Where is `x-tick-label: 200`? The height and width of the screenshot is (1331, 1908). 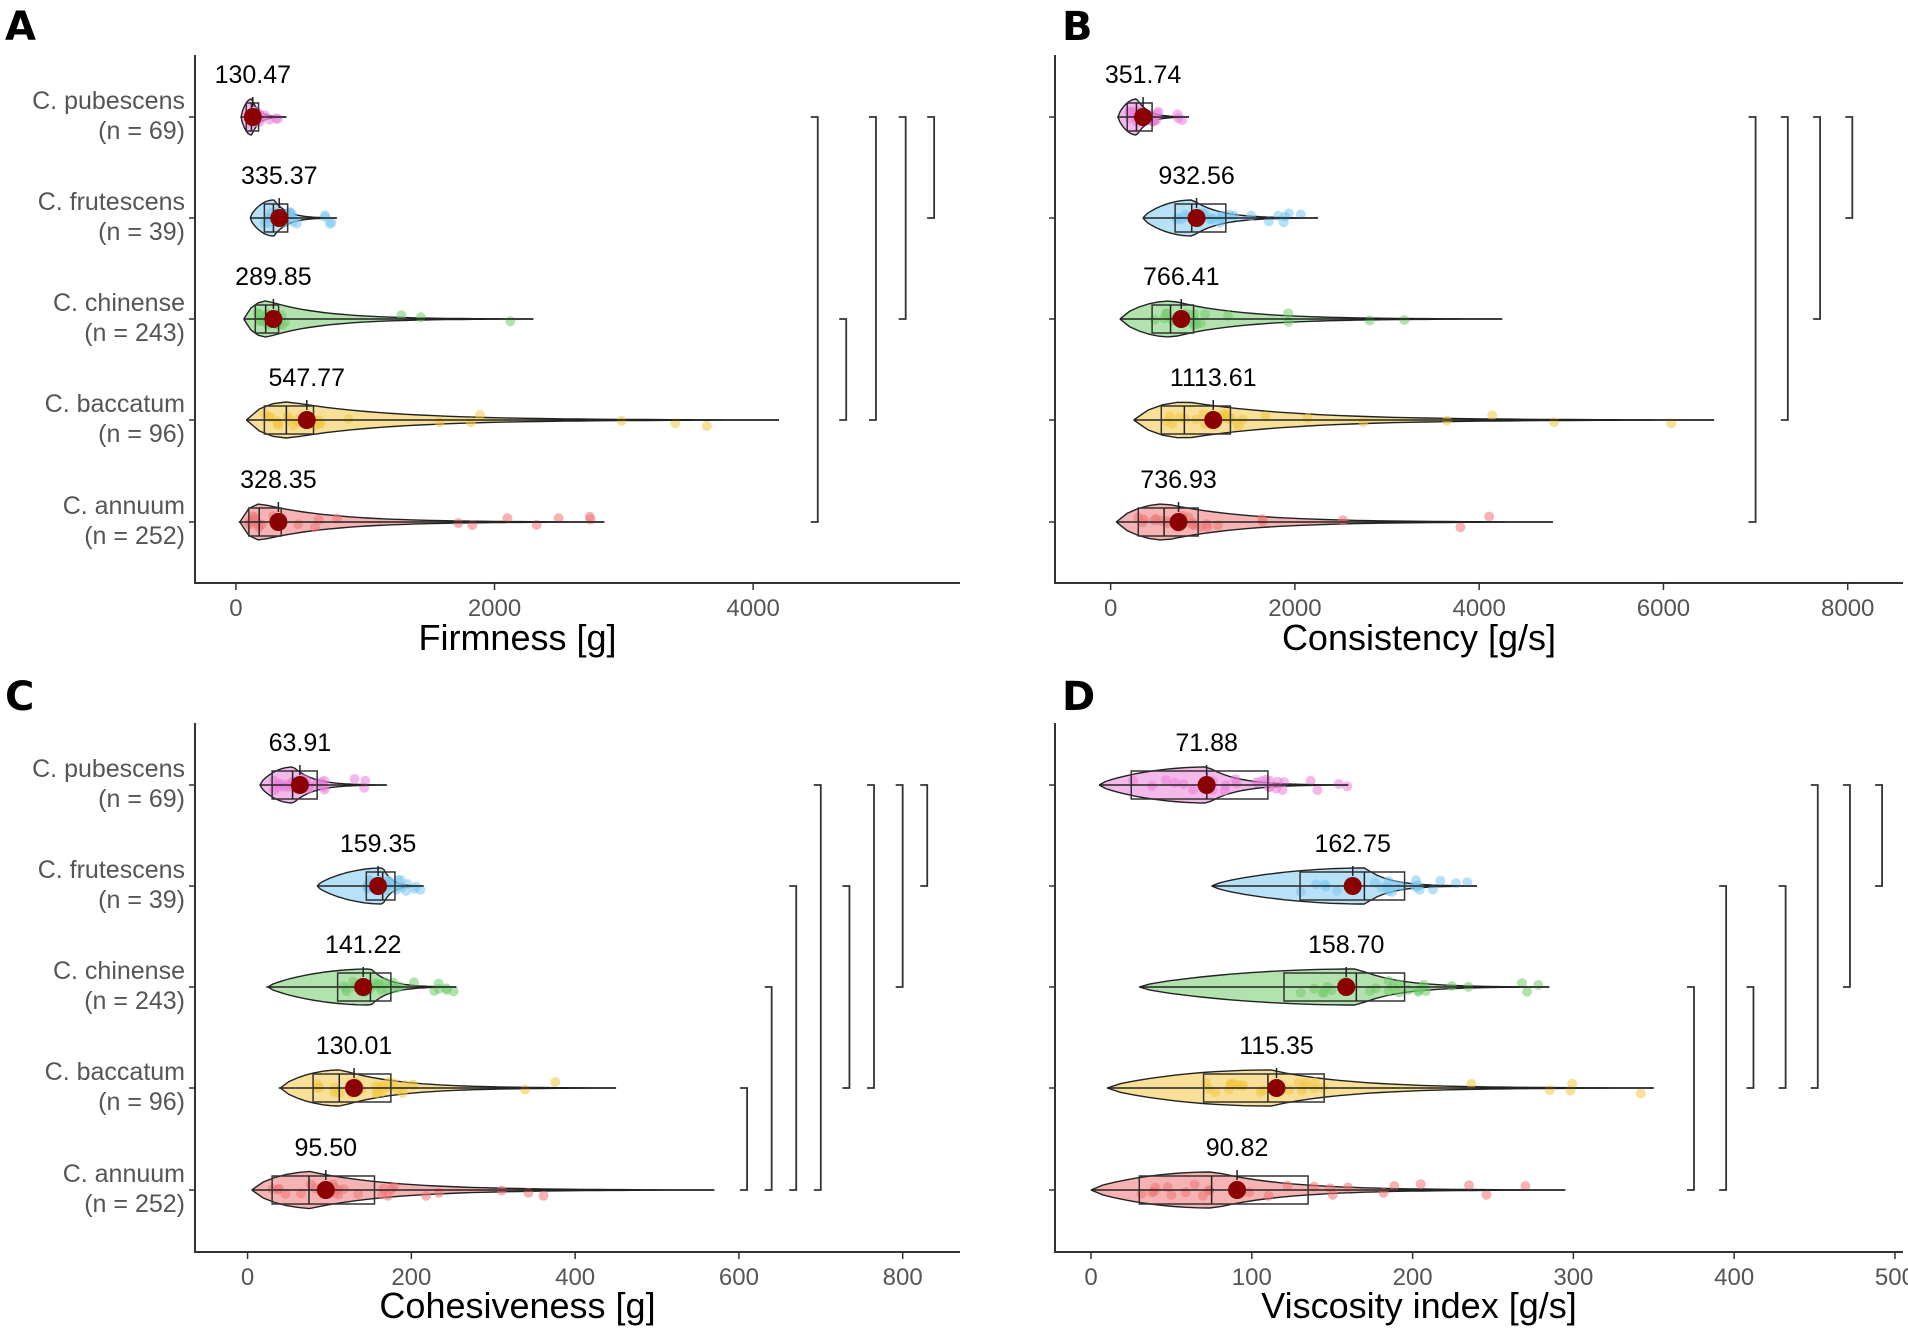 x-tick-label: 200 is located at coordinates (411, 1277).